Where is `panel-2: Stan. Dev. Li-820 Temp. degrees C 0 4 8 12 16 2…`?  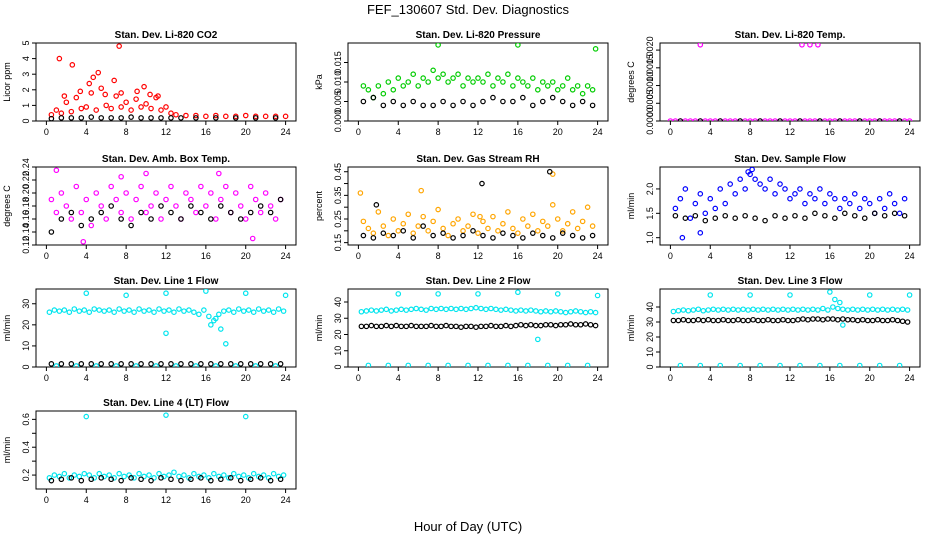 panel-2: Stan. Dev. Li-820 Temp. degrees C 0 4 8 12 16 2… is located at coordinates (773, 83).